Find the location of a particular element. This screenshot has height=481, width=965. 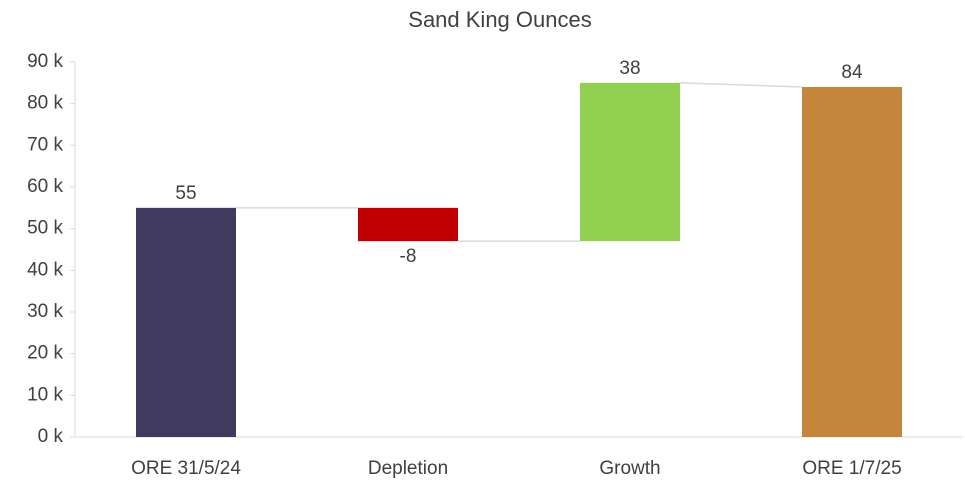

y-tick-label: 20 k is located at coordinates (45, 353).